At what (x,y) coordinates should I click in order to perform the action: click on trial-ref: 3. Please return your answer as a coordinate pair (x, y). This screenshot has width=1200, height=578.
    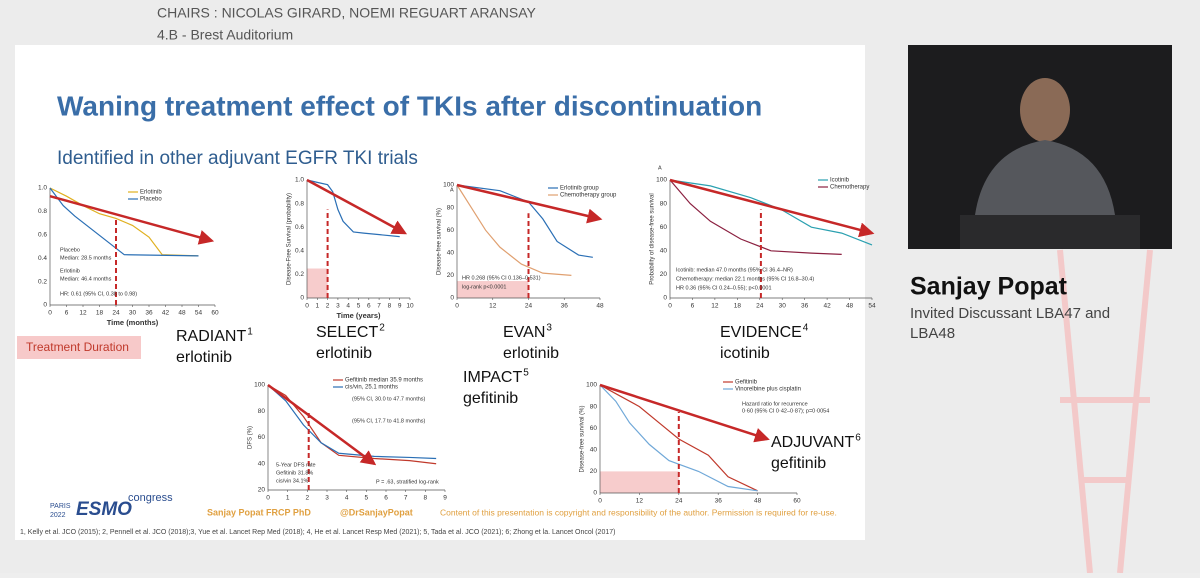
    Looking at the image, I should click on (549, 328).